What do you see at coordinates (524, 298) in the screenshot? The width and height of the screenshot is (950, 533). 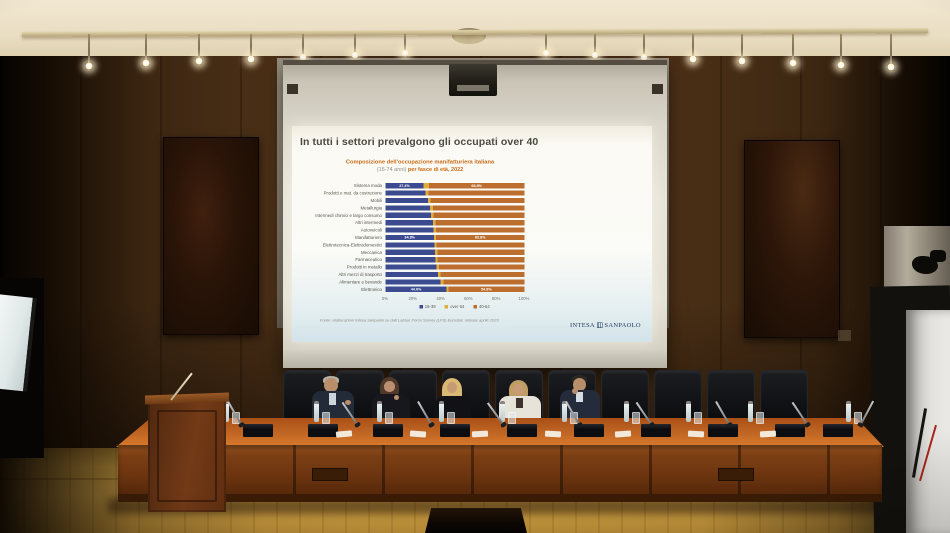 I see `x-tick-label: 100%` at bounding box center [524, 298].